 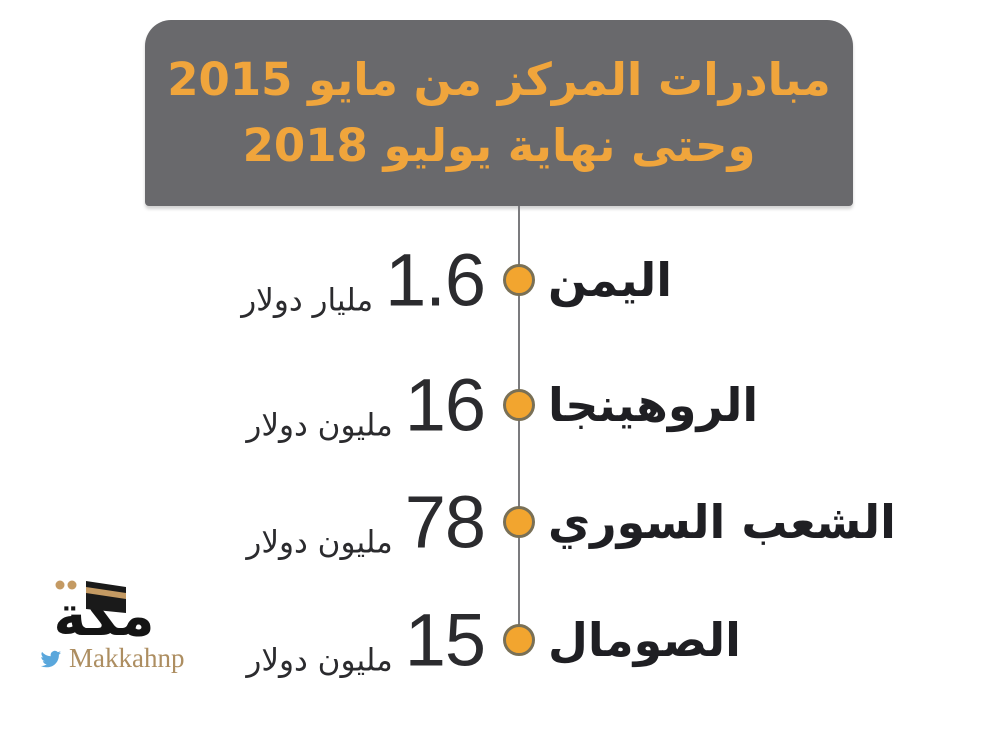 What do you see at coordinates (610, 280) in the screenshot?
I see `category-label-yemen: اليمن` at bounding box center [610, 280].